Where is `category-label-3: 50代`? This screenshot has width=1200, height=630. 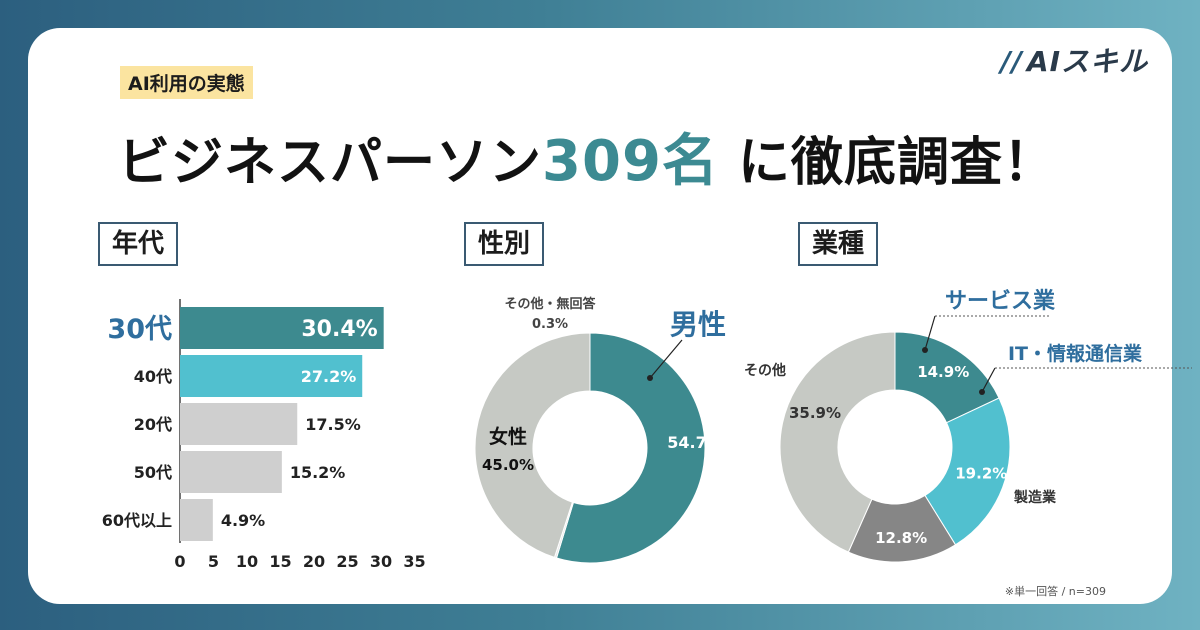
category-label-3: 50代 is located at coordinates (153, 472).